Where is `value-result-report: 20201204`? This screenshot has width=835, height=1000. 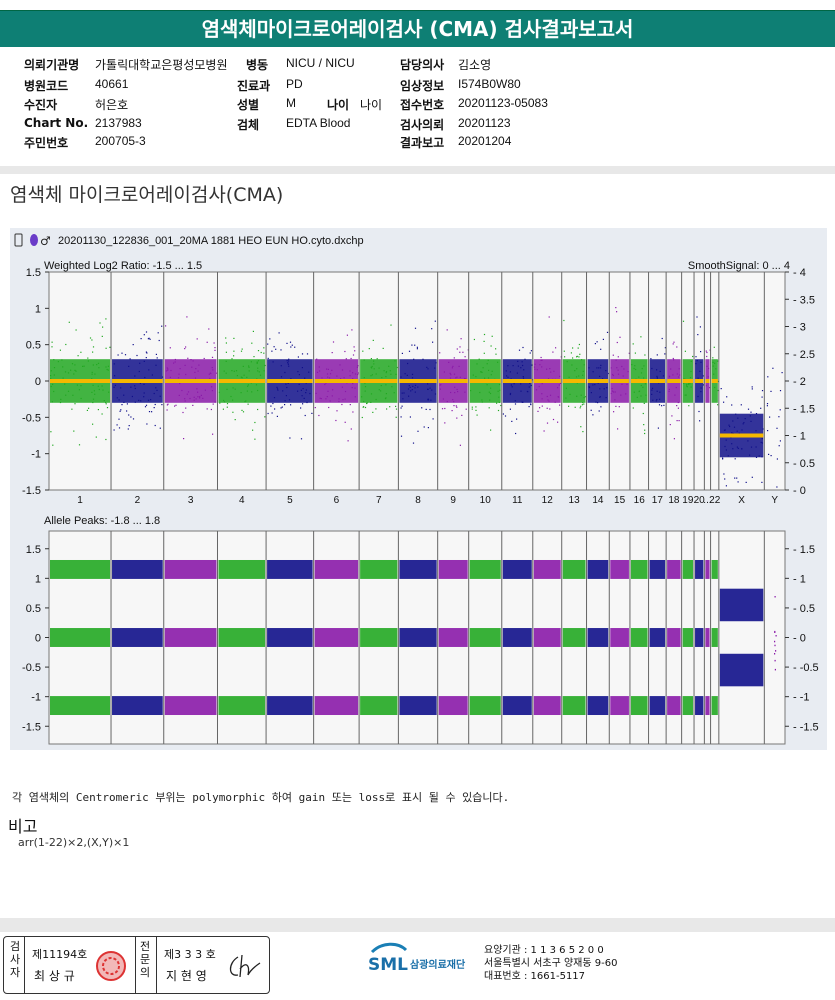 value-result-report: 20201204 is located at coordinates (485, 141).